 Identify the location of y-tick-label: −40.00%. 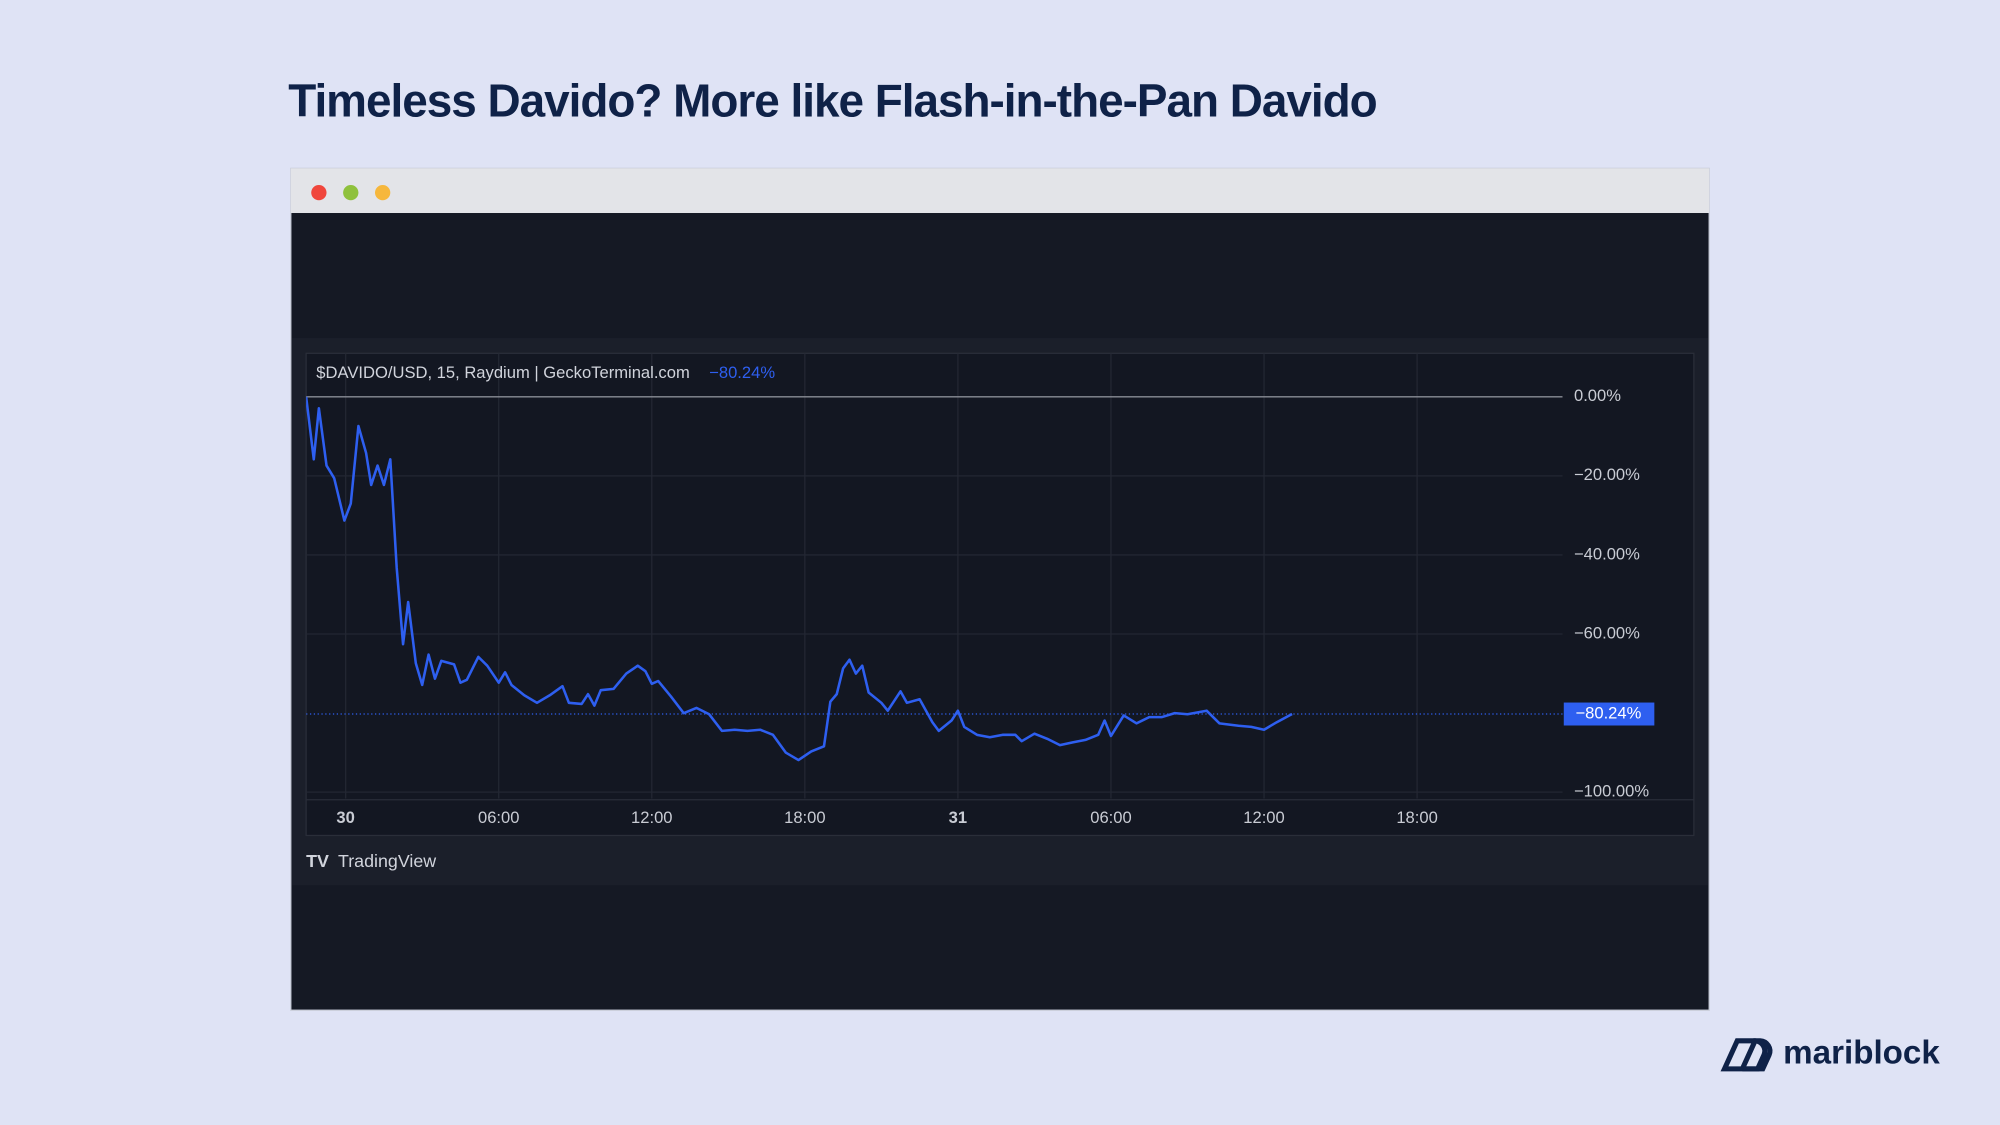
(1607, 553).